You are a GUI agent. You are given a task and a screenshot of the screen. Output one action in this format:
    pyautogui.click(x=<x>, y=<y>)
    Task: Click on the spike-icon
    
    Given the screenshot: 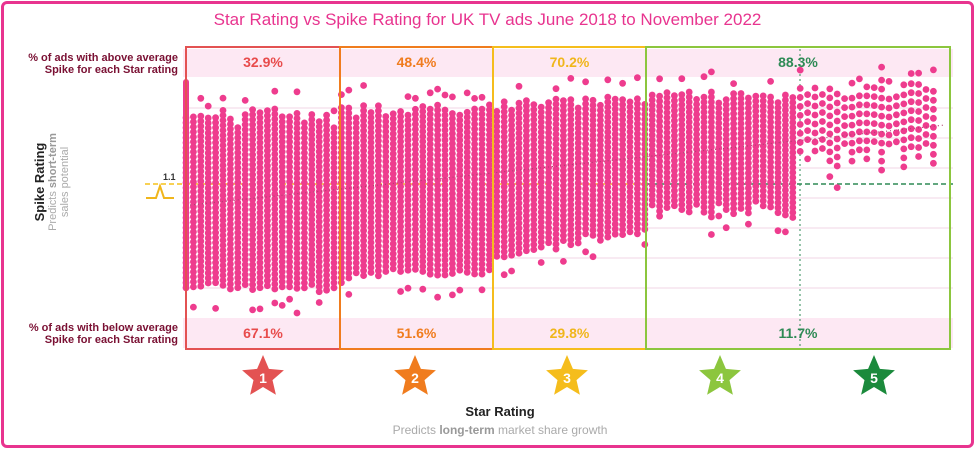 What is the action you would take?
    pyautogui.click(x=160, y=190)
    